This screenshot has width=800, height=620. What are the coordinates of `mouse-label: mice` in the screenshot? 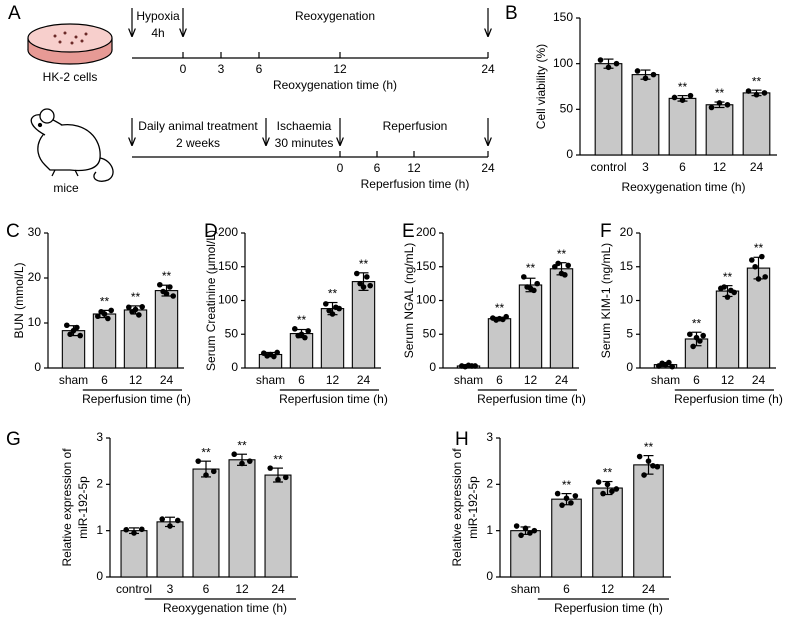 It's located at (66, 188).